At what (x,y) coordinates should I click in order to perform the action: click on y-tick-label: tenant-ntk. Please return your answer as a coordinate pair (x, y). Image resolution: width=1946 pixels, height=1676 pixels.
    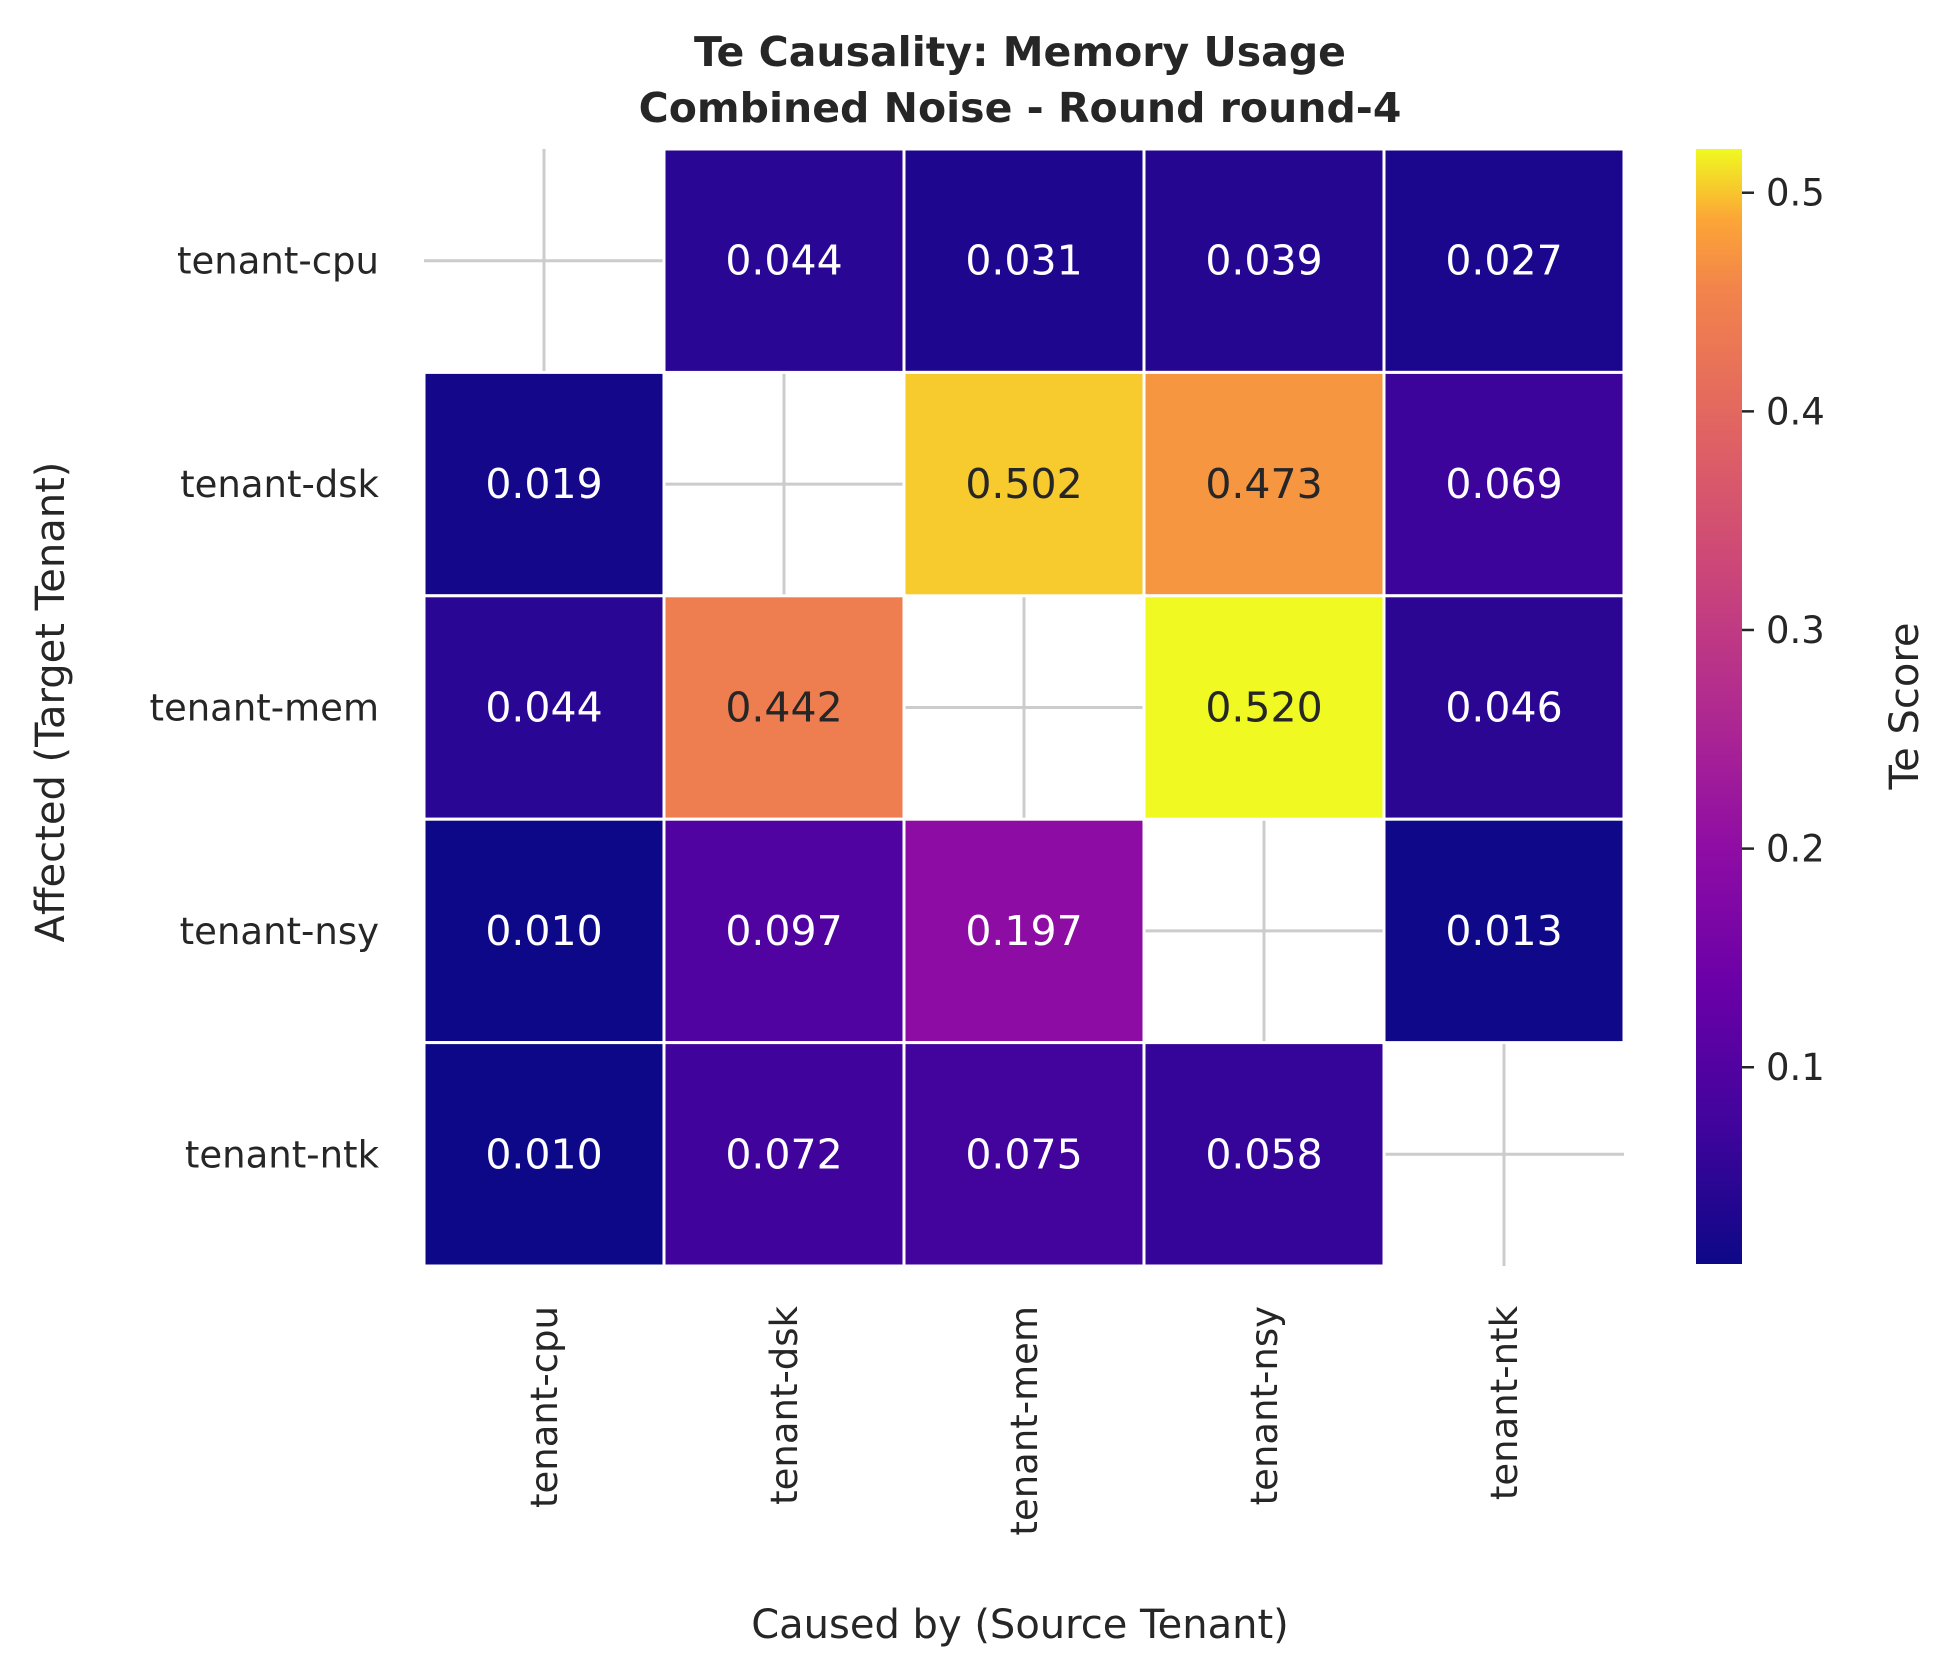
    Looking at the image, I should click on (282, 1154).